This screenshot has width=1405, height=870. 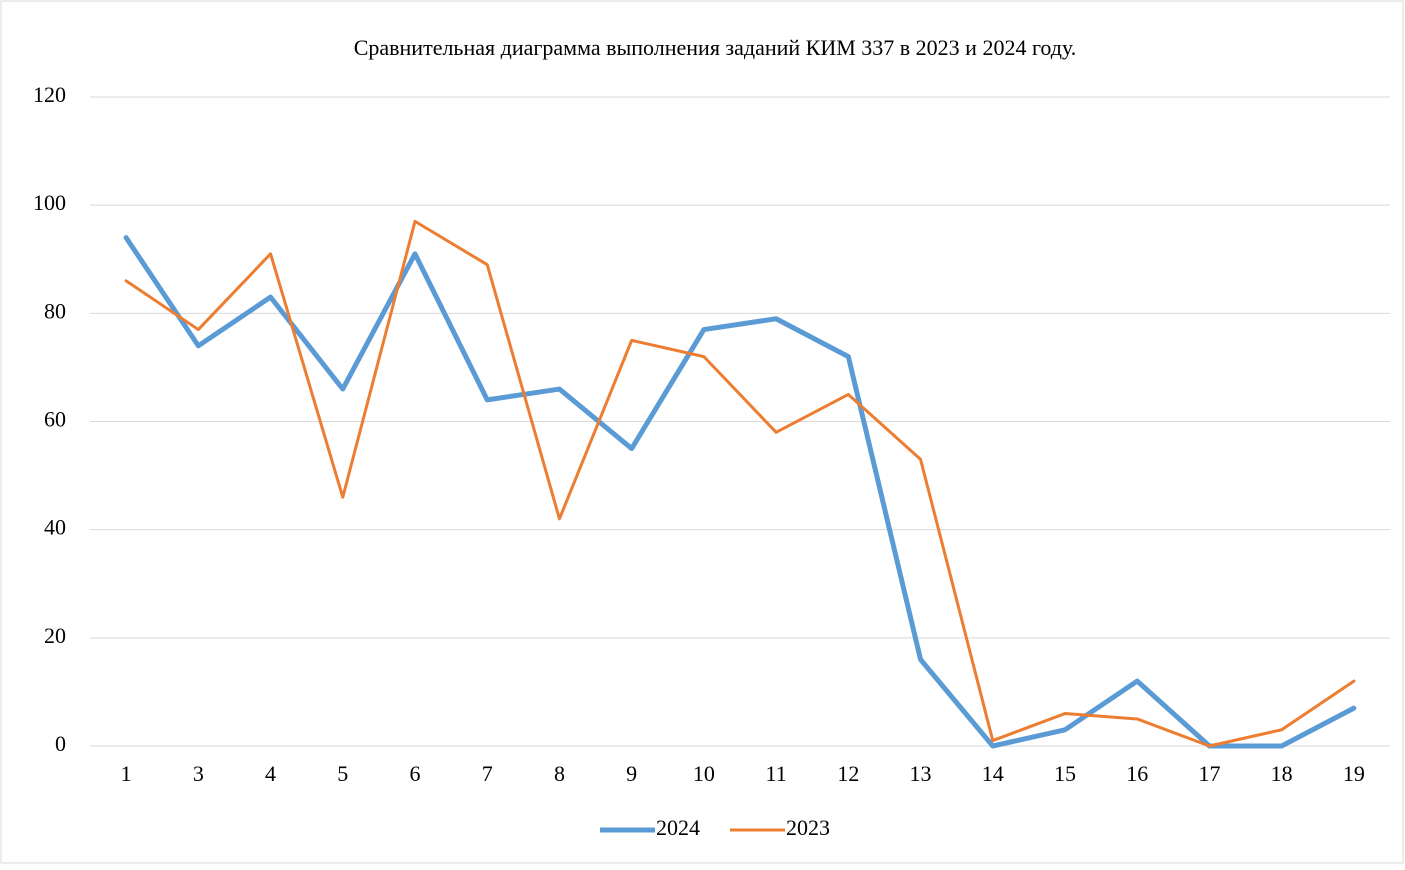 I want to click on x-tick-label: 10, so click(x=704, y=773).